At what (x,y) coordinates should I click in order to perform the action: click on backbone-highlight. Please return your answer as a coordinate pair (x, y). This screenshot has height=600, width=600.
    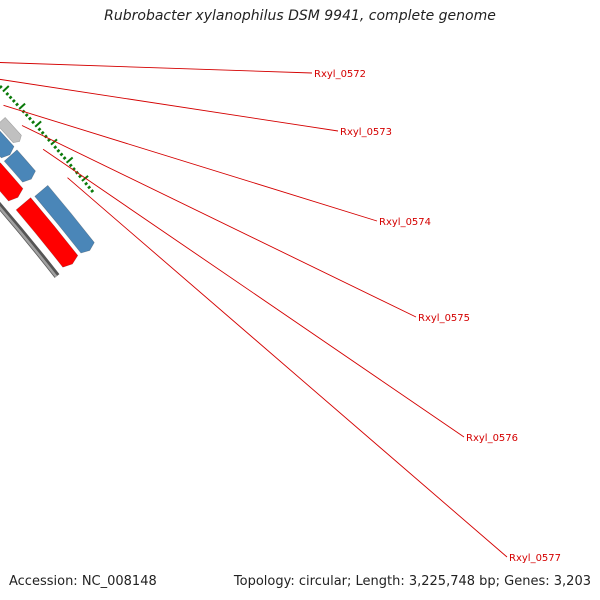
    Looking at the image, I should click on (29, 242).